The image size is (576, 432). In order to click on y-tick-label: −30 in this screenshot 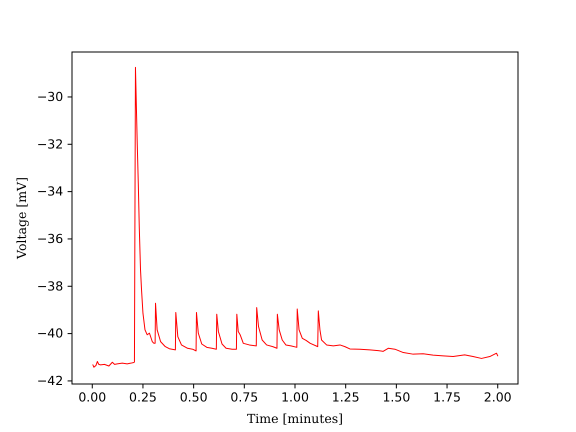, I will do `click(50, 96)`.